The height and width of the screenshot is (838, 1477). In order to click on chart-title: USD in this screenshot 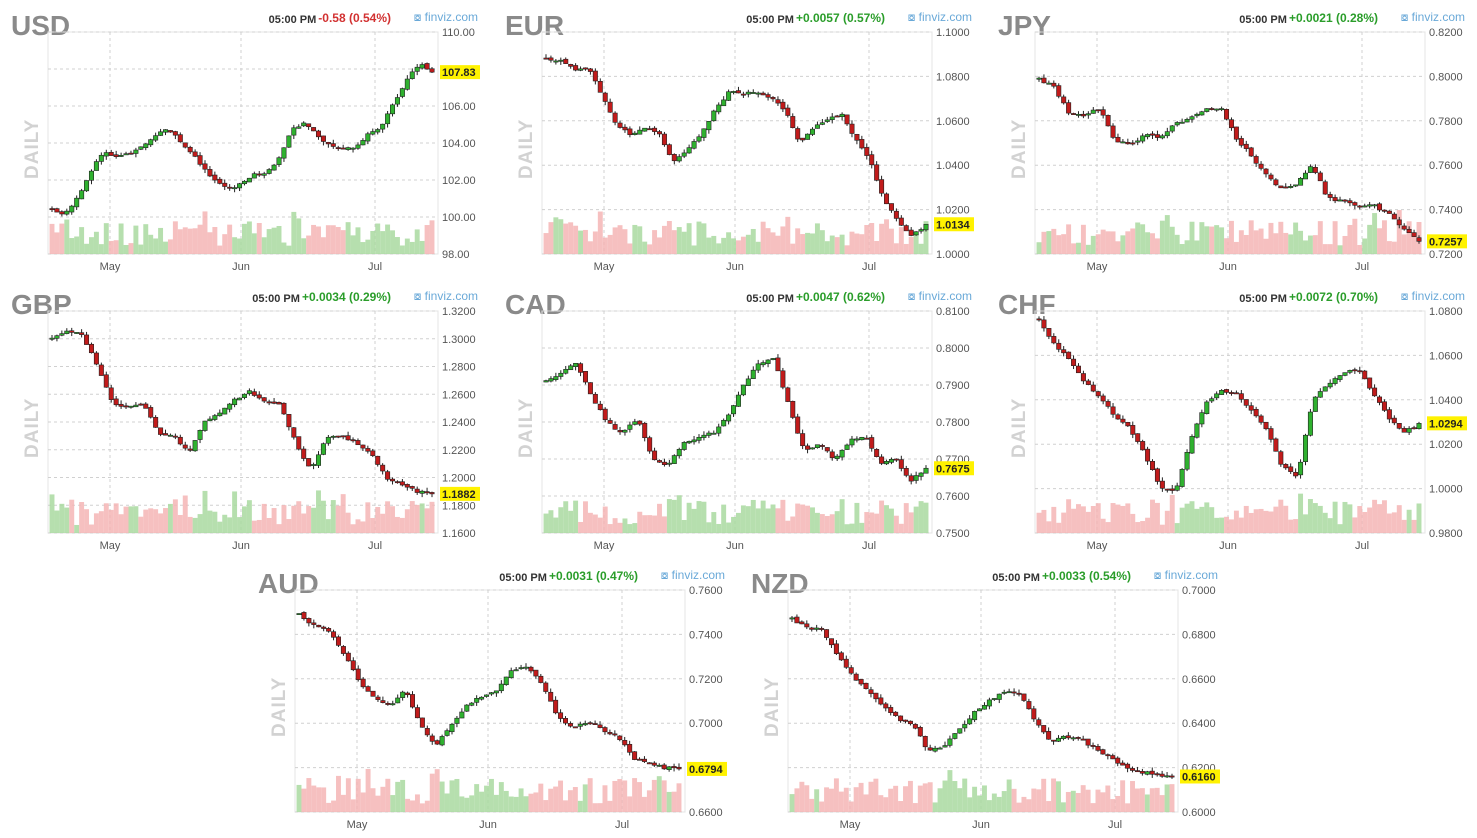, I will do `click(40, 25)`.